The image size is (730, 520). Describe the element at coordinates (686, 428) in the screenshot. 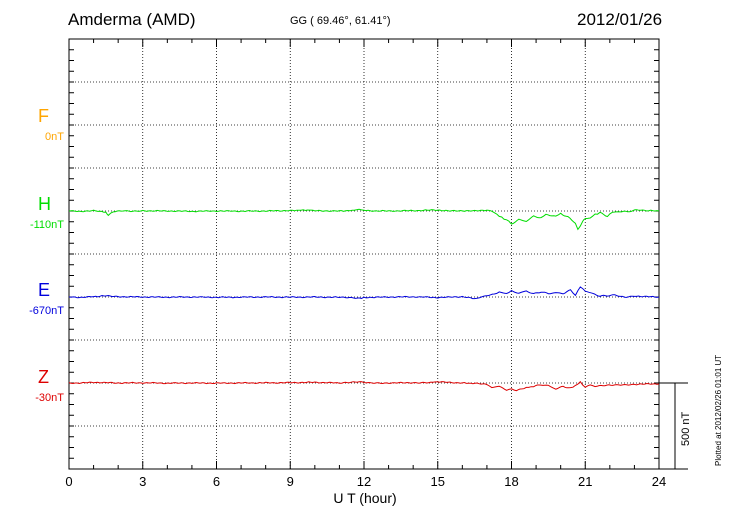

I see `scale-bar-label: 500 nT` at that location.